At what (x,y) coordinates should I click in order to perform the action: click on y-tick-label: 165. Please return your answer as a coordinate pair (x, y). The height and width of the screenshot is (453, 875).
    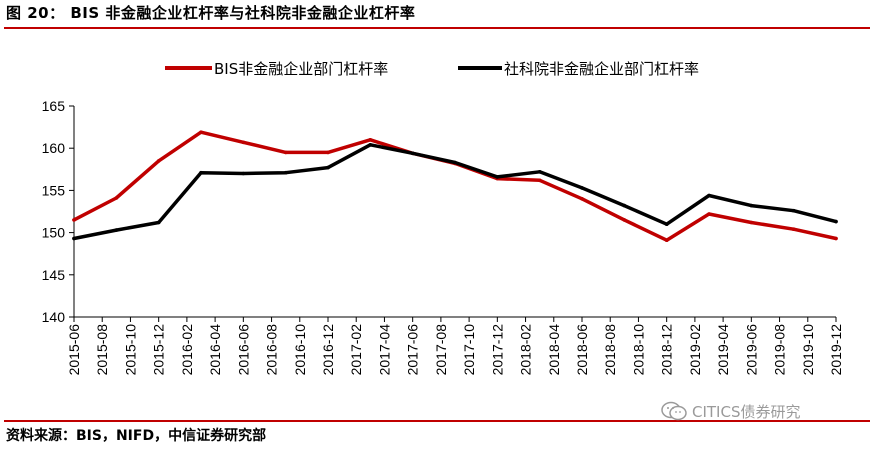
    Looking at the image, I should click on (54, 106).